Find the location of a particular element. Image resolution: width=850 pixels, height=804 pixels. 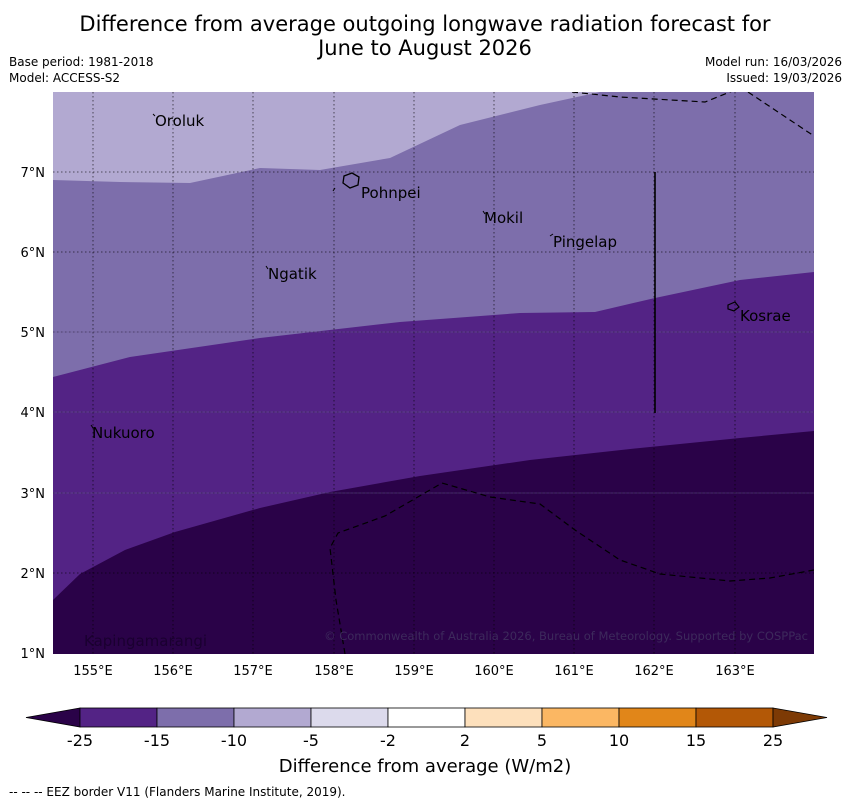

lon-tick: 163°E is located at coordinates (735, 671).